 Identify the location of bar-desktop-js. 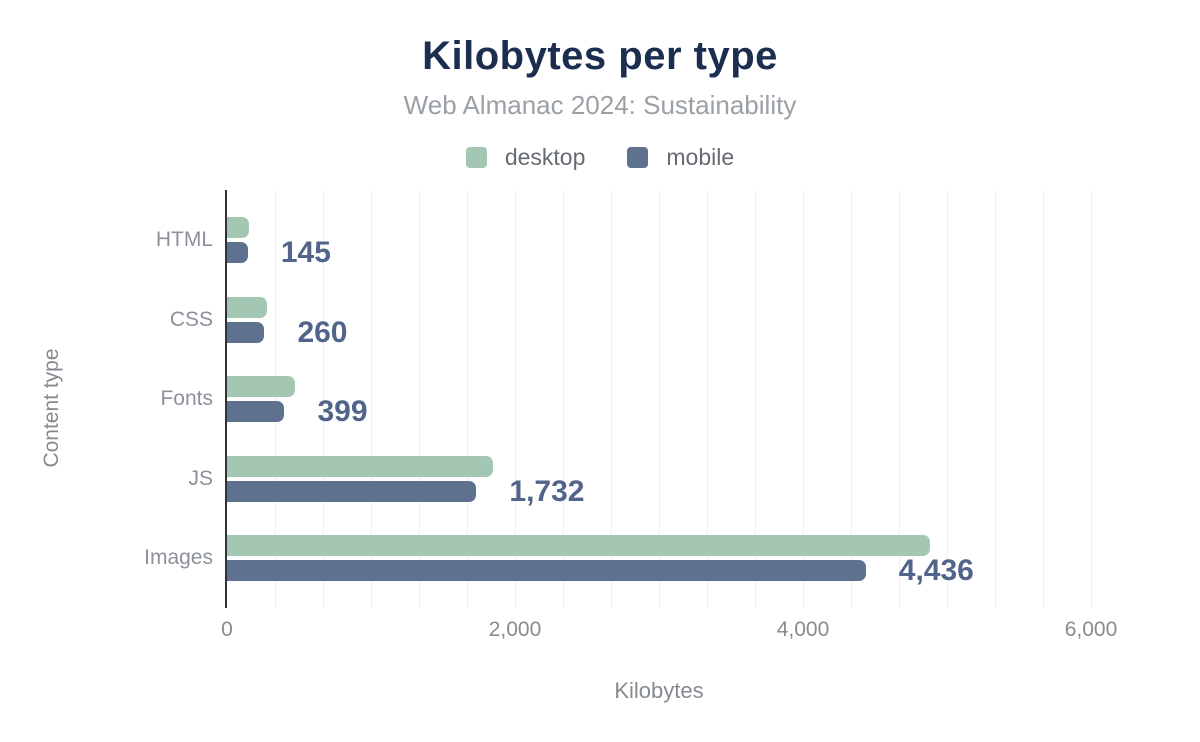
(360, 466).